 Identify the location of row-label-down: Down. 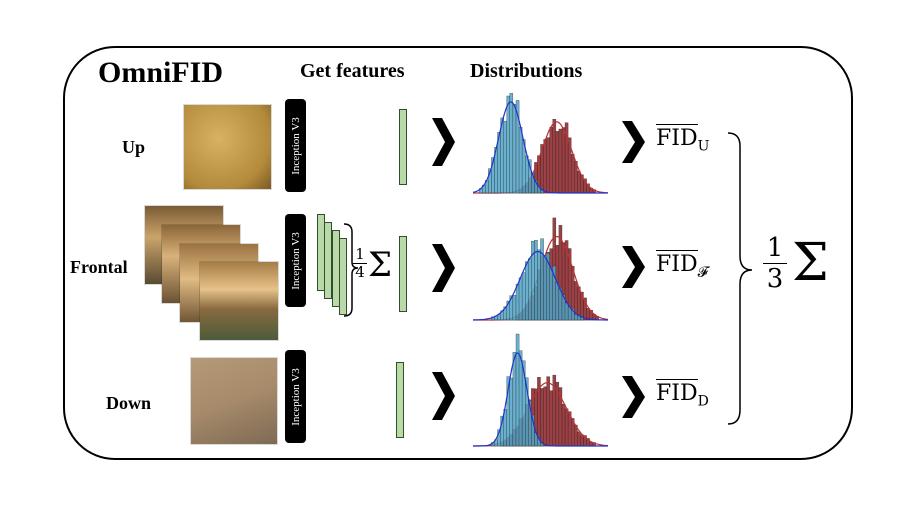
(129, 403).